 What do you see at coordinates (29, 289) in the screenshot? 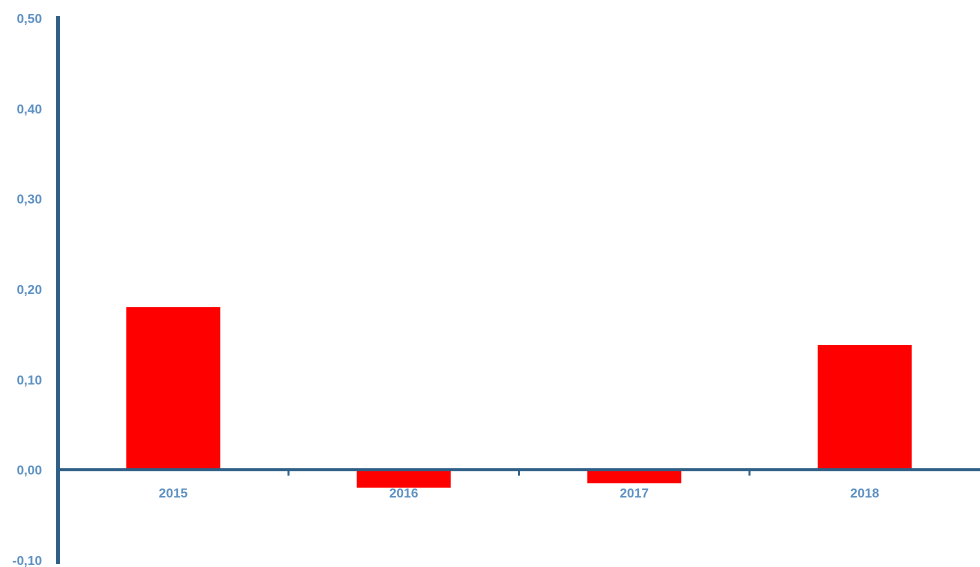
I see `y-tick-label: 0,20` at bounding box center [29, 289].